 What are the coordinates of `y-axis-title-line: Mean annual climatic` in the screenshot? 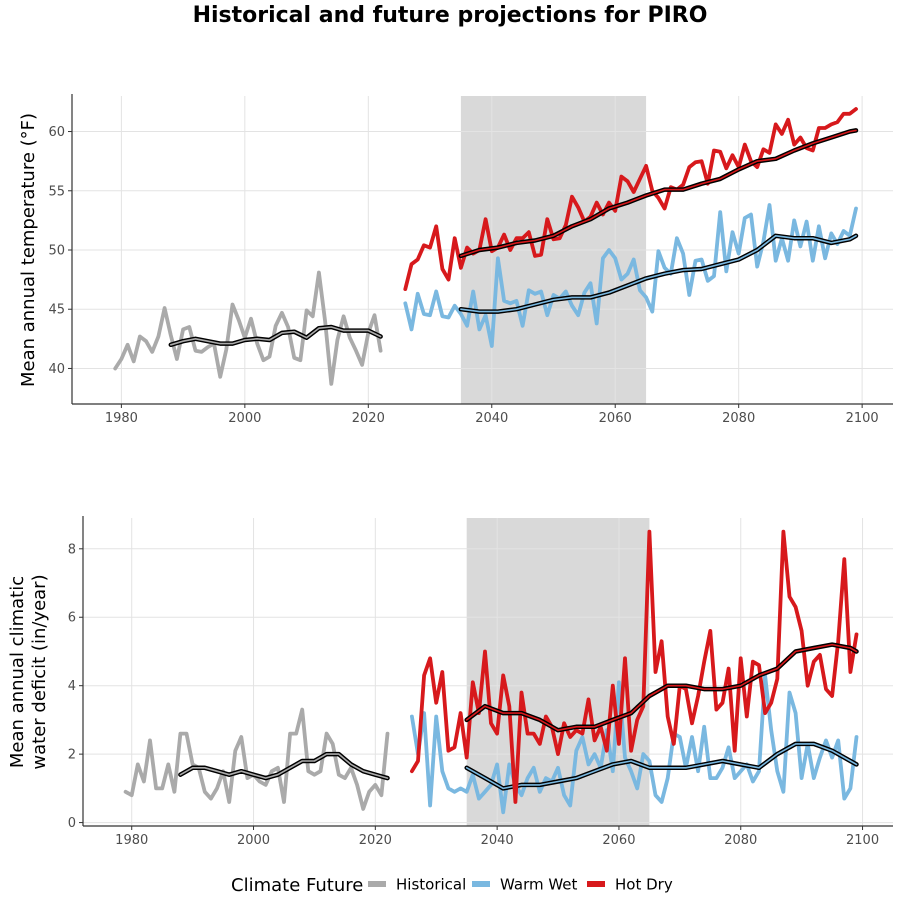 It's located at (17, 672).